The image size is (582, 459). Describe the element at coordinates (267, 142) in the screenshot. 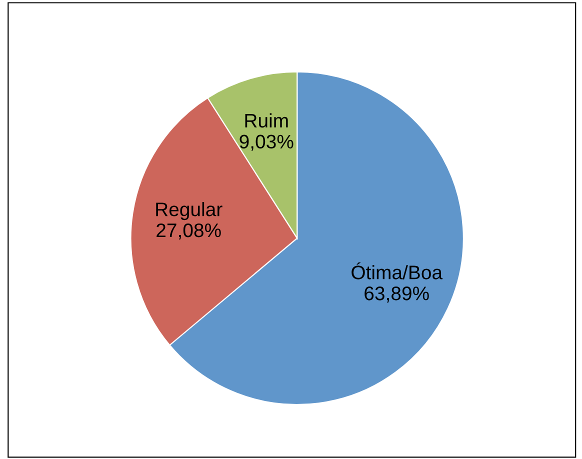

I see `data-label: 9,03%` at that location.